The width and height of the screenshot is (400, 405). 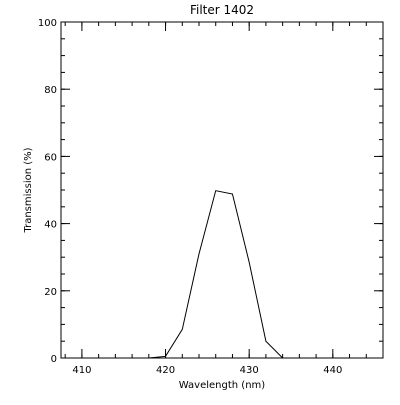 I want to click on x-tick-label: 430, so click(x=249, y=370).